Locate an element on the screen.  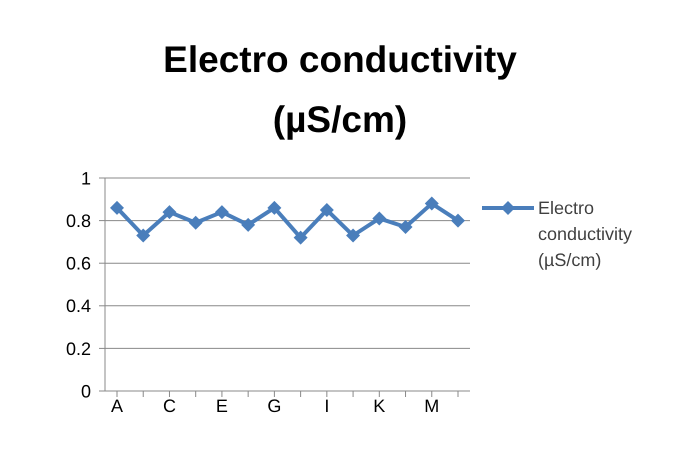
x-tick-label: K is located at coordinates (379, 406).